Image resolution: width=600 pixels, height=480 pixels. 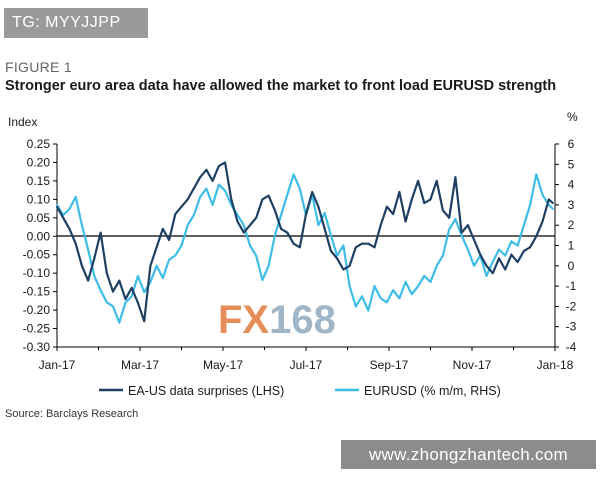 I want to click on right-tick-label: 3, so click(x=571, y=205).